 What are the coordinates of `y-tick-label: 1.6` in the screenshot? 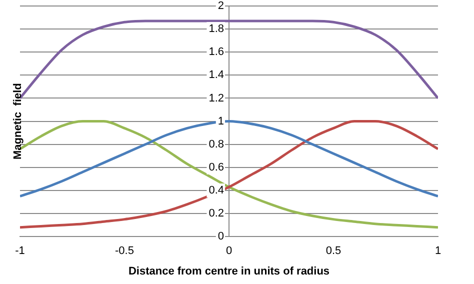 It's located at (216, 52).